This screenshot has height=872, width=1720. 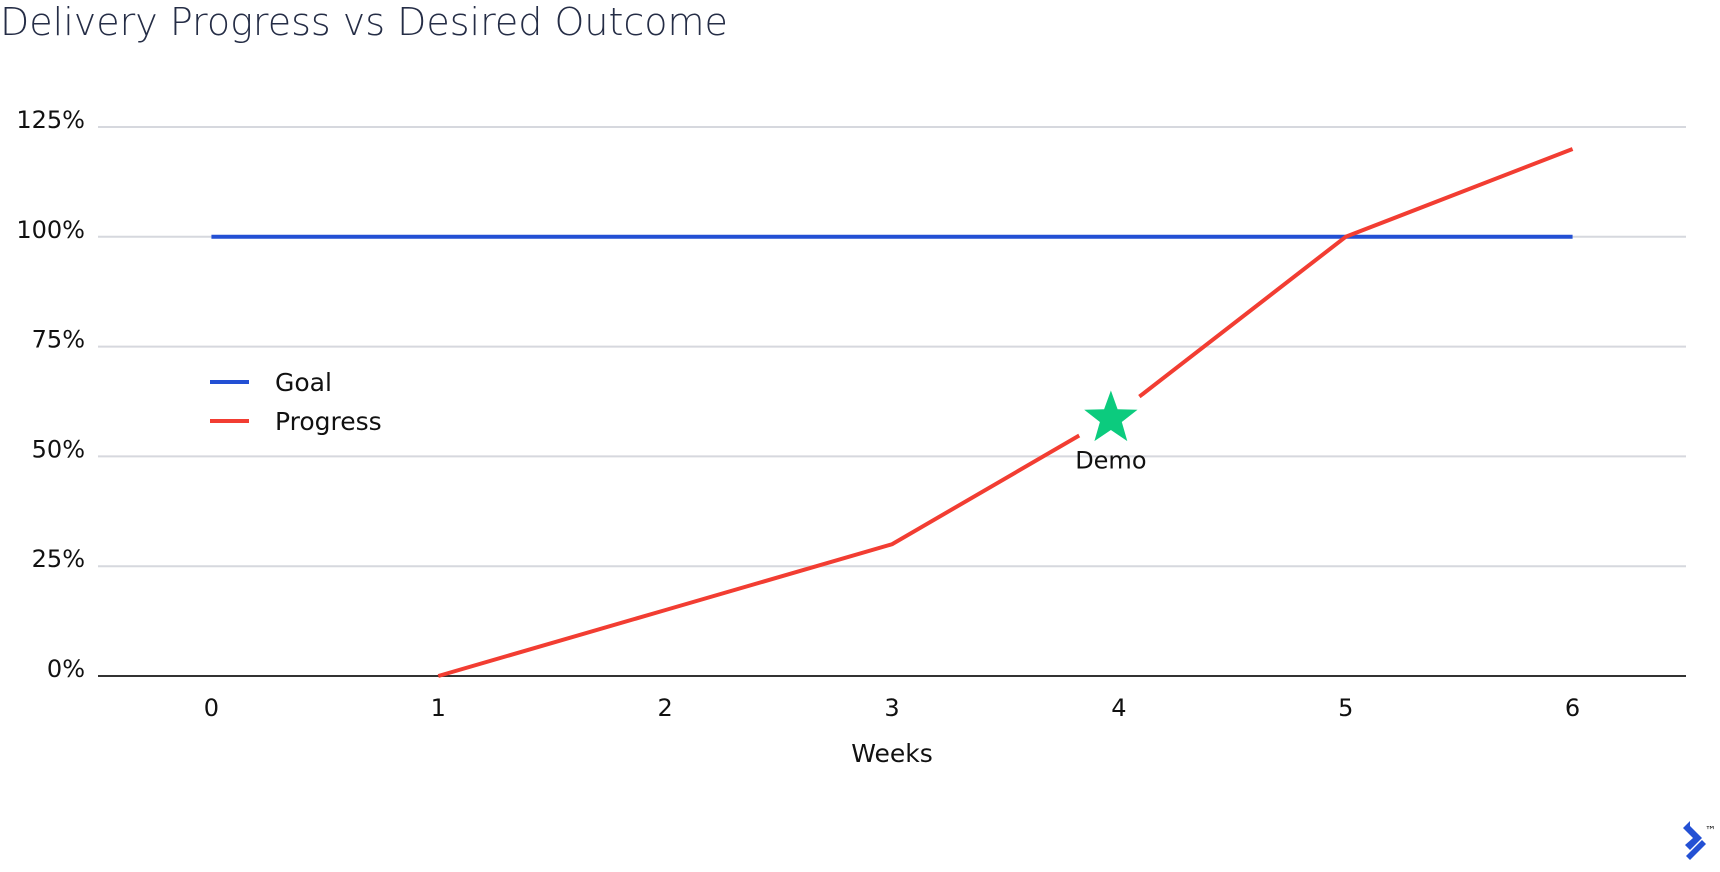 I want to click on annotations: Demo, so click(x=1110, y=428).